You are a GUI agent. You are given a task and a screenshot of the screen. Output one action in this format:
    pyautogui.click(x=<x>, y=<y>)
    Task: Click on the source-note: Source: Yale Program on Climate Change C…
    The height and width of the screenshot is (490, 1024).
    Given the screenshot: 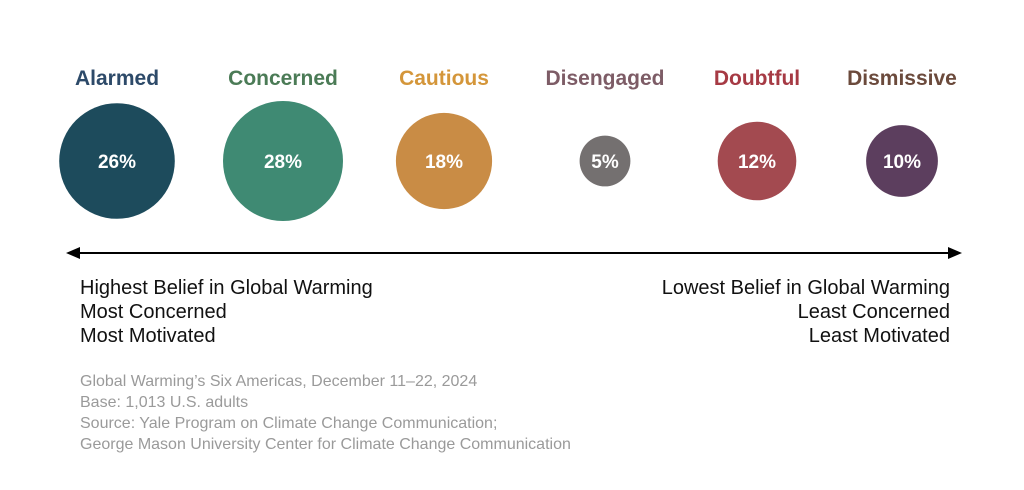 What is the action you would take?
    pyautogui.click(x=289, y=423)
    